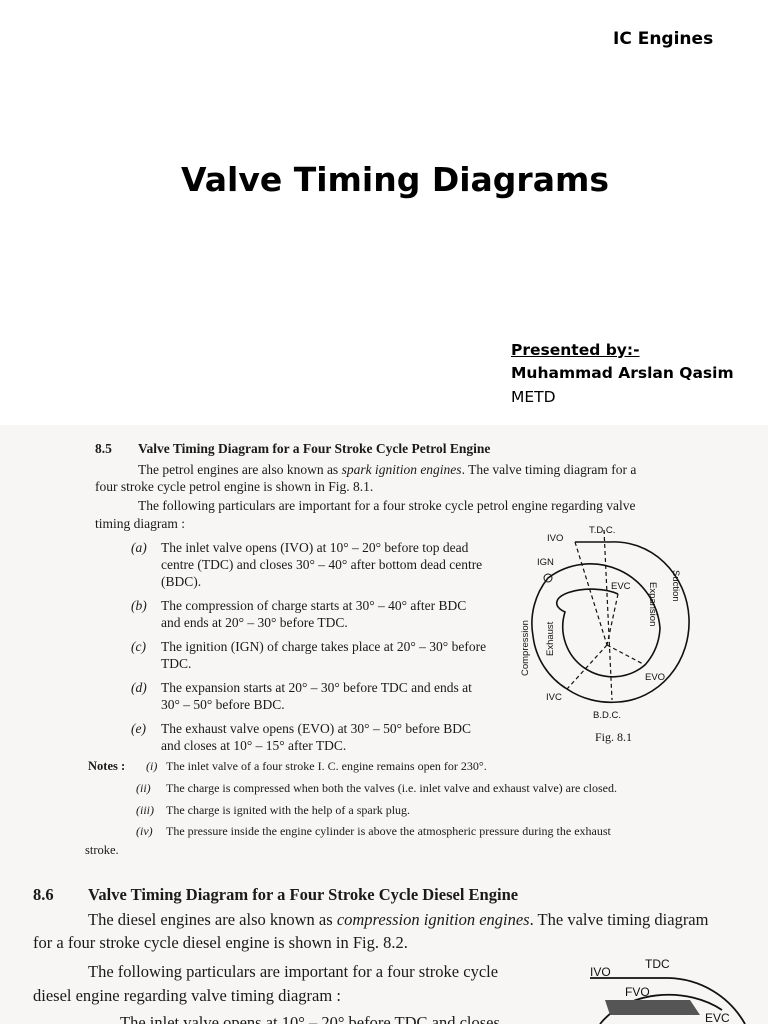 The width and height of the screenshot is (768, 1024). What do you see at coordinates (139, 547) in the screenshot?
I see `item-mark: (a)` at bounding box center [139, 547].